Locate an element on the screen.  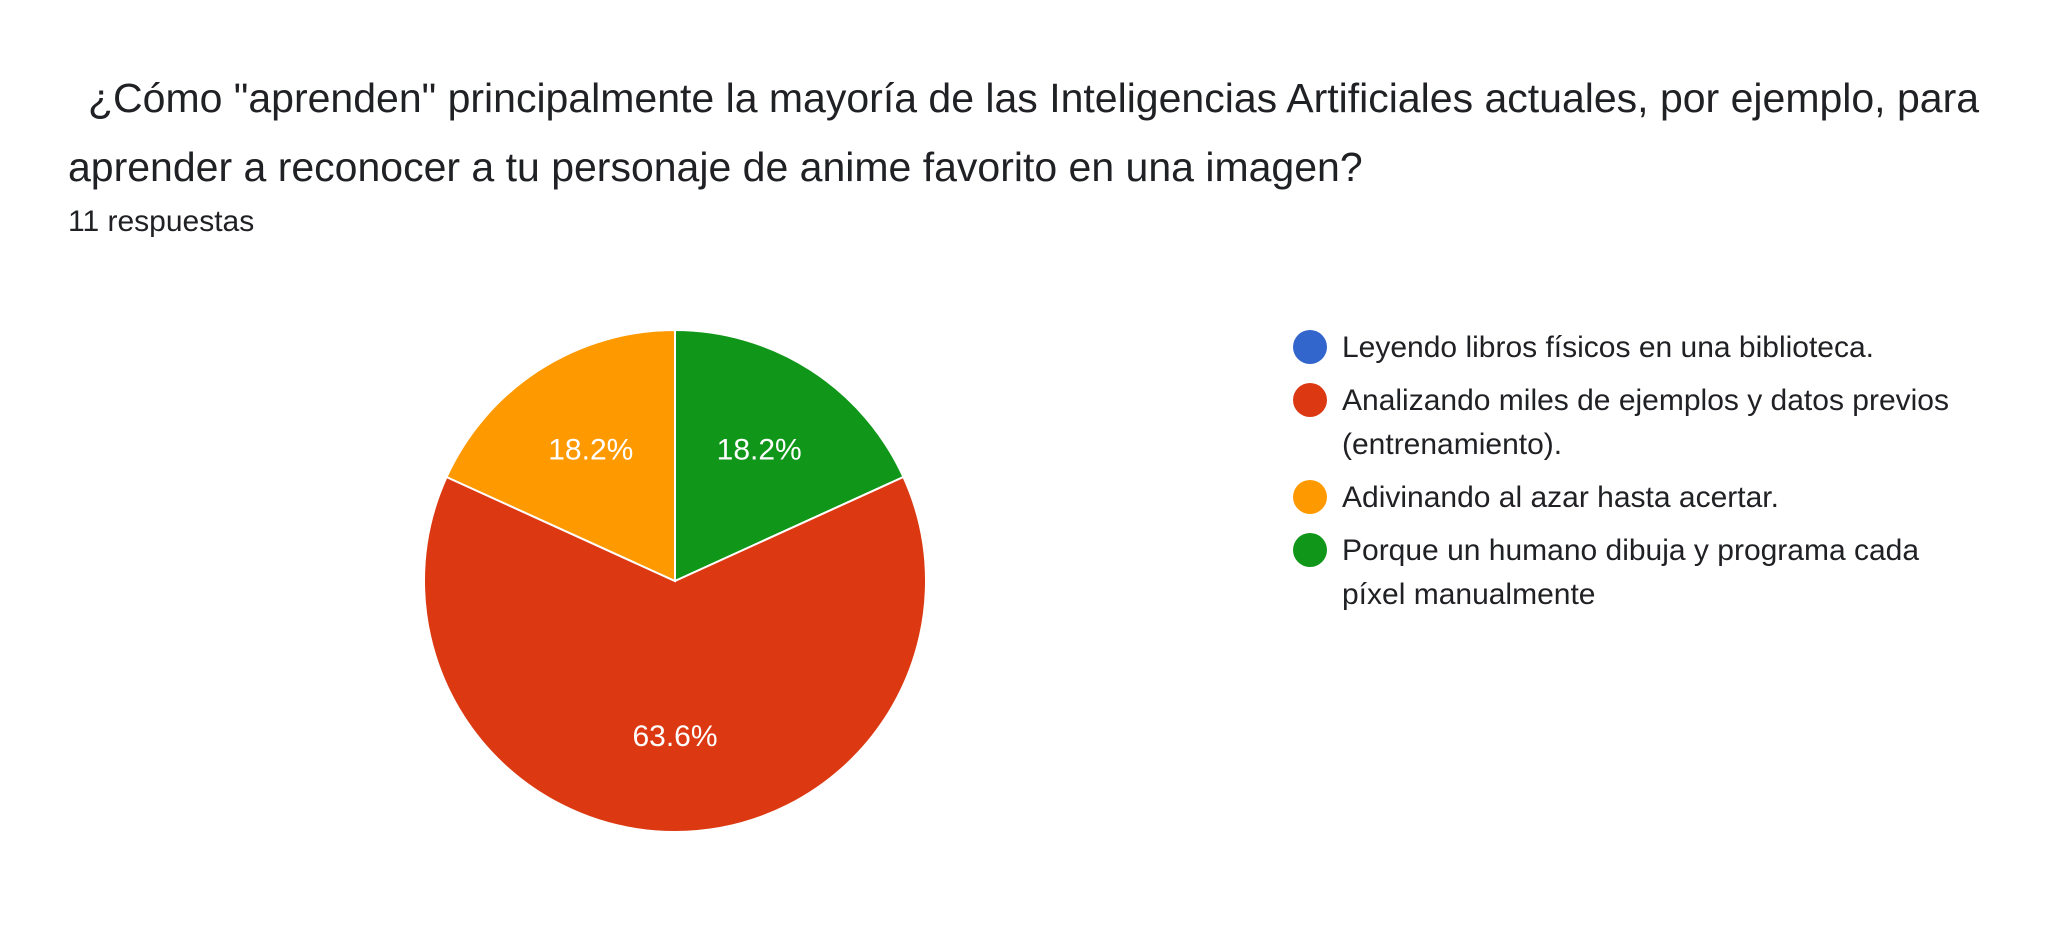
response-count: 11 respuestas is located at coordinates (161, 221).